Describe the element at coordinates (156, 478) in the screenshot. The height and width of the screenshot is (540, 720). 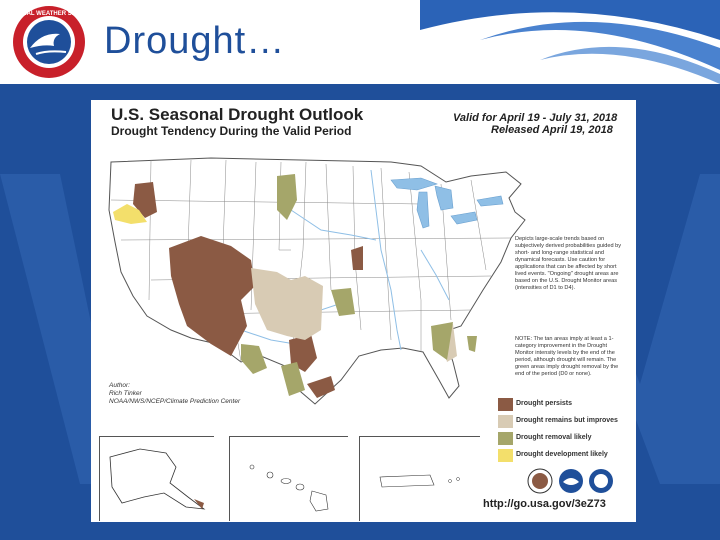
I see `alaska-inset` at that location.